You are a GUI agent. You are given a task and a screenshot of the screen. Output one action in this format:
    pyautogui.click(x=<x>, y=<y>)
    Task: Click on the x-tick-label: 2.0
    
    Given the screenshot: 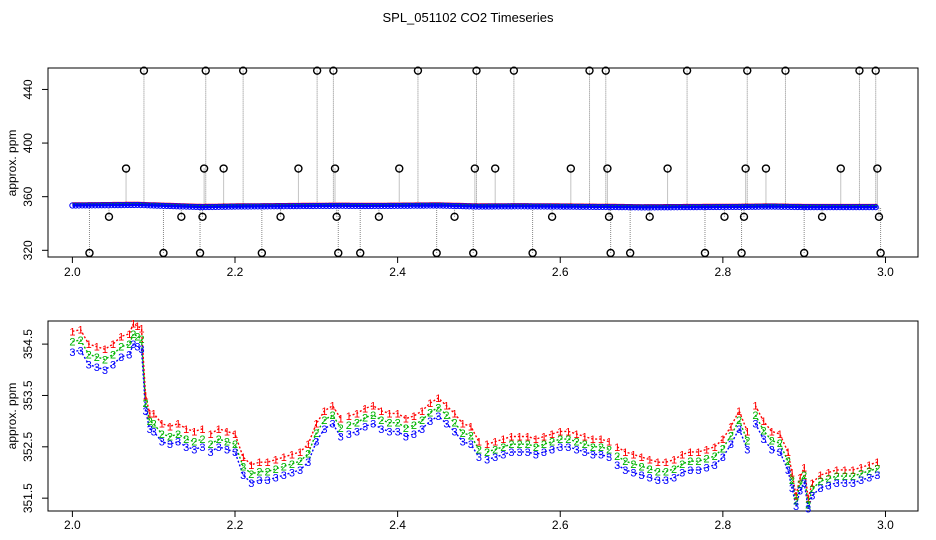 What is the action you would take?
    pyautogui.click(x=72, y=525)
    